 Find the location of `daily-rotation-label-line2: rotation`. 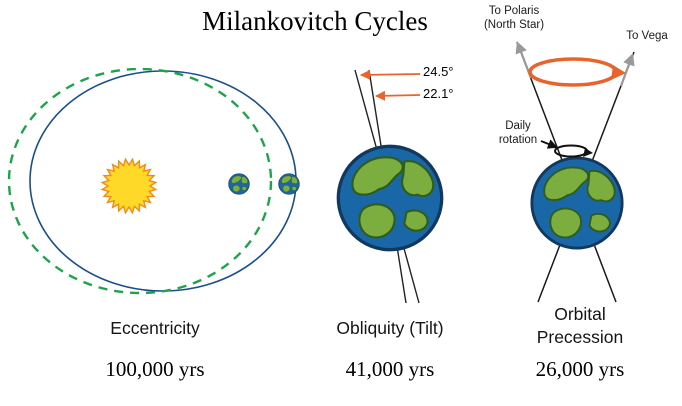

daily-rotation-label-line2: rotation is located at coordinates (518, 139).